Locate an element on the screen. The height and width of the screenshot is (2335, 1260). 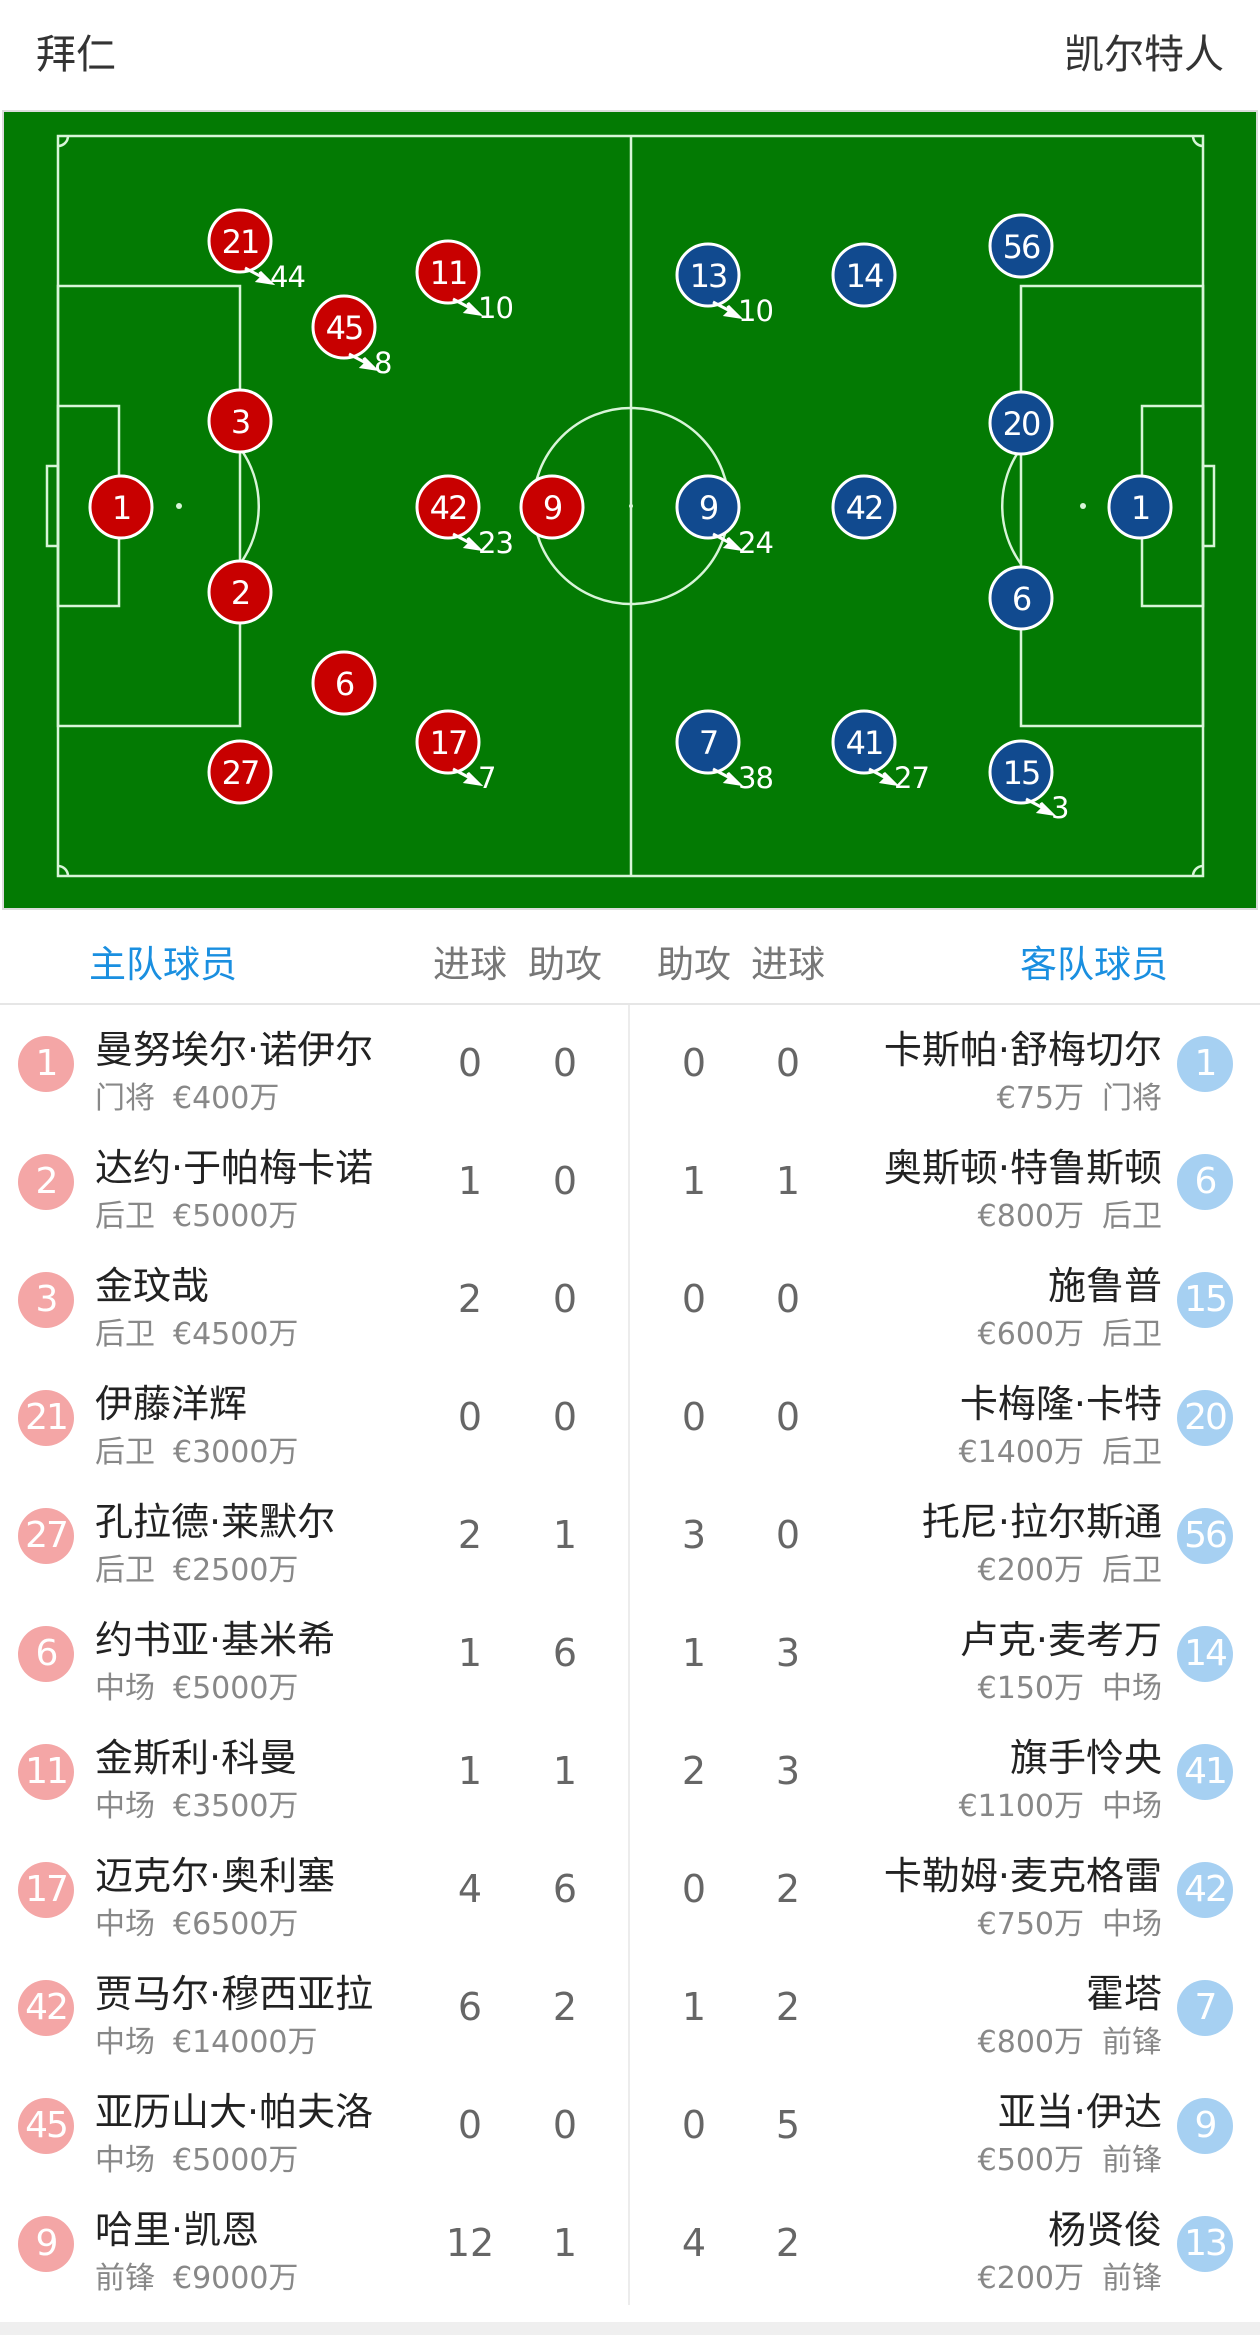
away-player-marker: 14 is located at coordinates (864, 275).